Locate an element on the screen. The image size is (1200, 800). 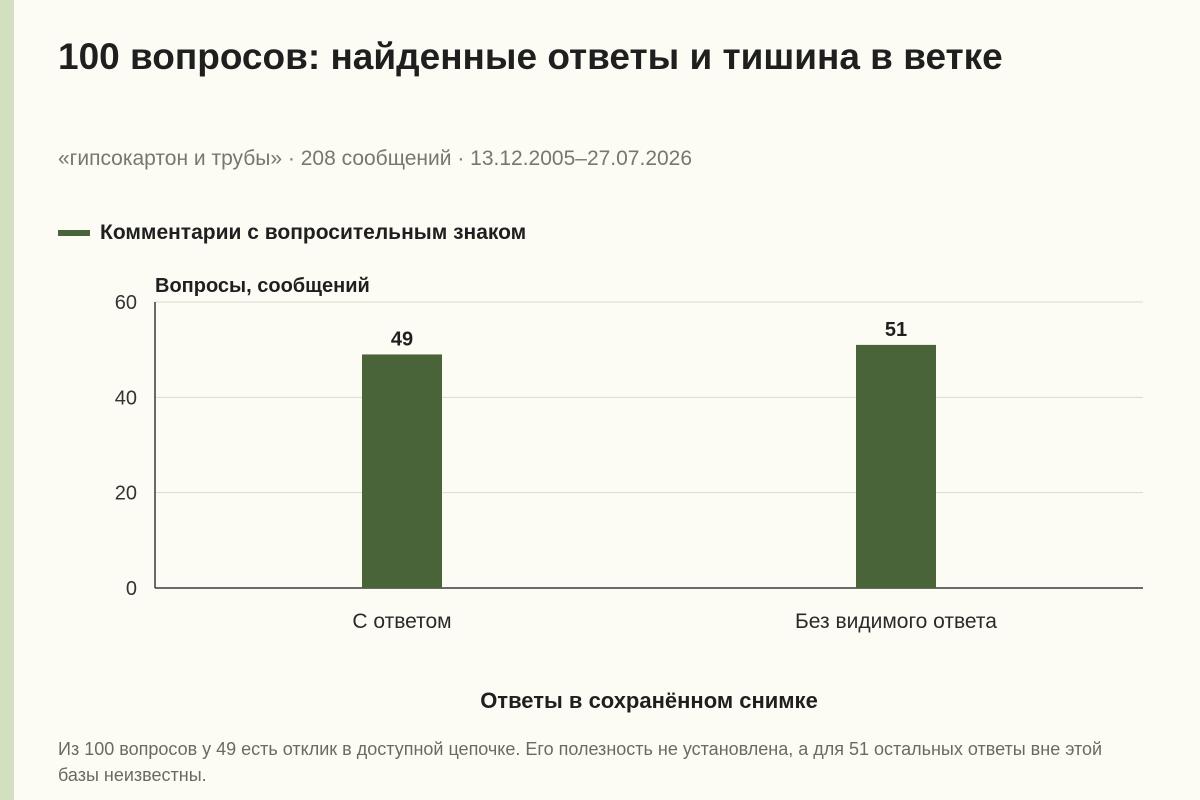
x-tick-label: Без видимого ответа is located at coordinates (896, 621).